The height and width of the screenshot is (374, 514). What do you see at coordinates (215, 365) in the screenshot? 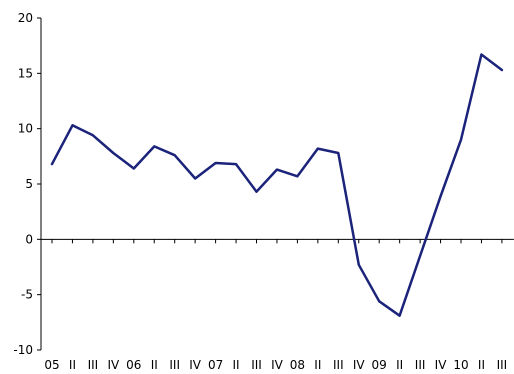
I see `x-tick-label: 07` at bounding box center [215, 365].